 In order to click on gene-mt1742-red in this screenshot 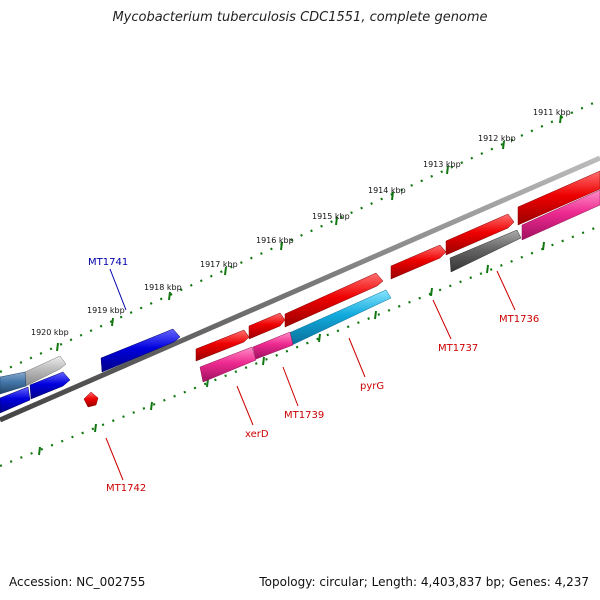, I will do `click(91, 399)`.